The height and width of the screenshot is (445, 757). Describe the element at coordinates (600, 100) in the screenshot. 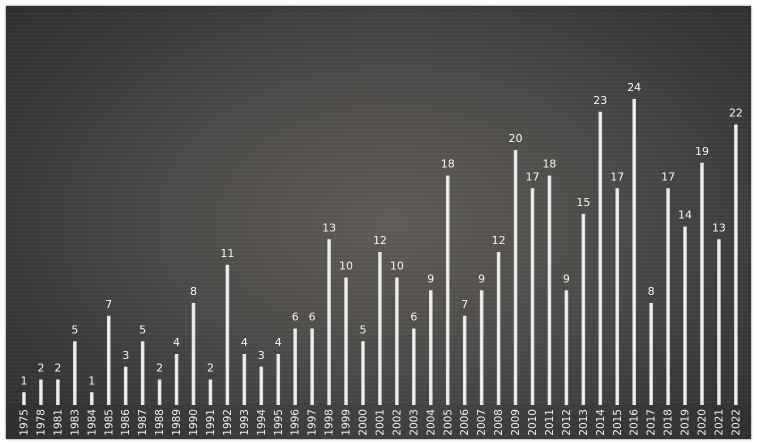

I see `data-label-2014: 23` at that location.